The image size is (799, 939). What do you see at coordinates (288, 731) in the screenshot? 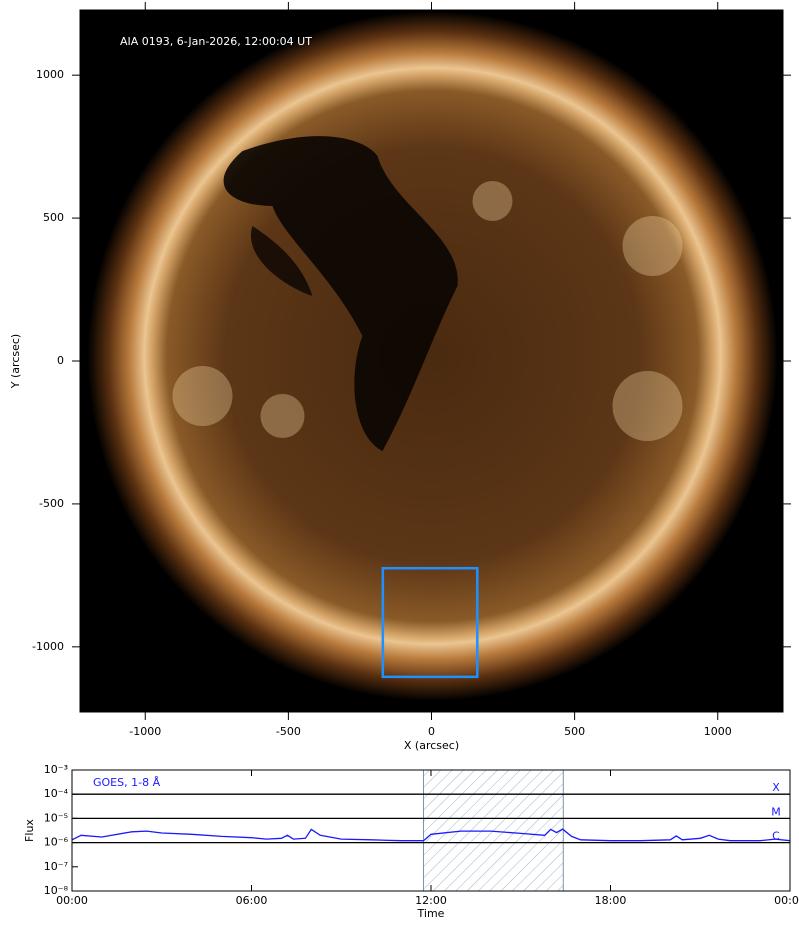
I see `x-tick-label: -500` at bounding box center [288, 731].